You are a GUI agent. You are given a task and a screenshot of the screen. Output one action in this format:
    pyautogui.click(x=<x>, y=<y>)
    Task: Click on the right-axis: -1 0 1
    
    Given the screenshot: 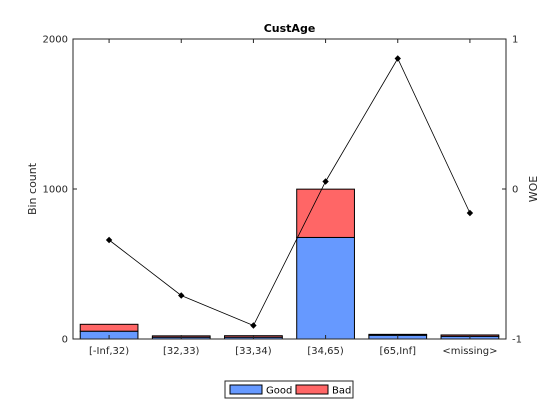 What is the action you would take?
    pyautogui.click(x=512, y=190)
    